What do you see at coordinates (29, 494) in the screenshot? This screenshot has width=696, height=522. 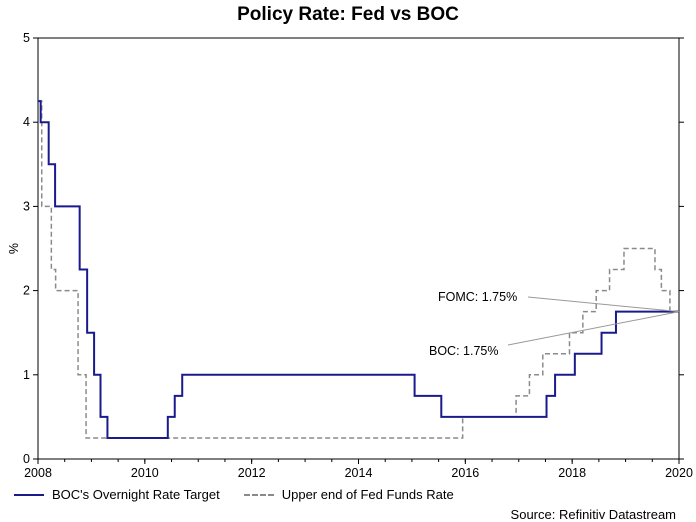 I see `legend-swatch-boc` at bounding box center [29, 494].